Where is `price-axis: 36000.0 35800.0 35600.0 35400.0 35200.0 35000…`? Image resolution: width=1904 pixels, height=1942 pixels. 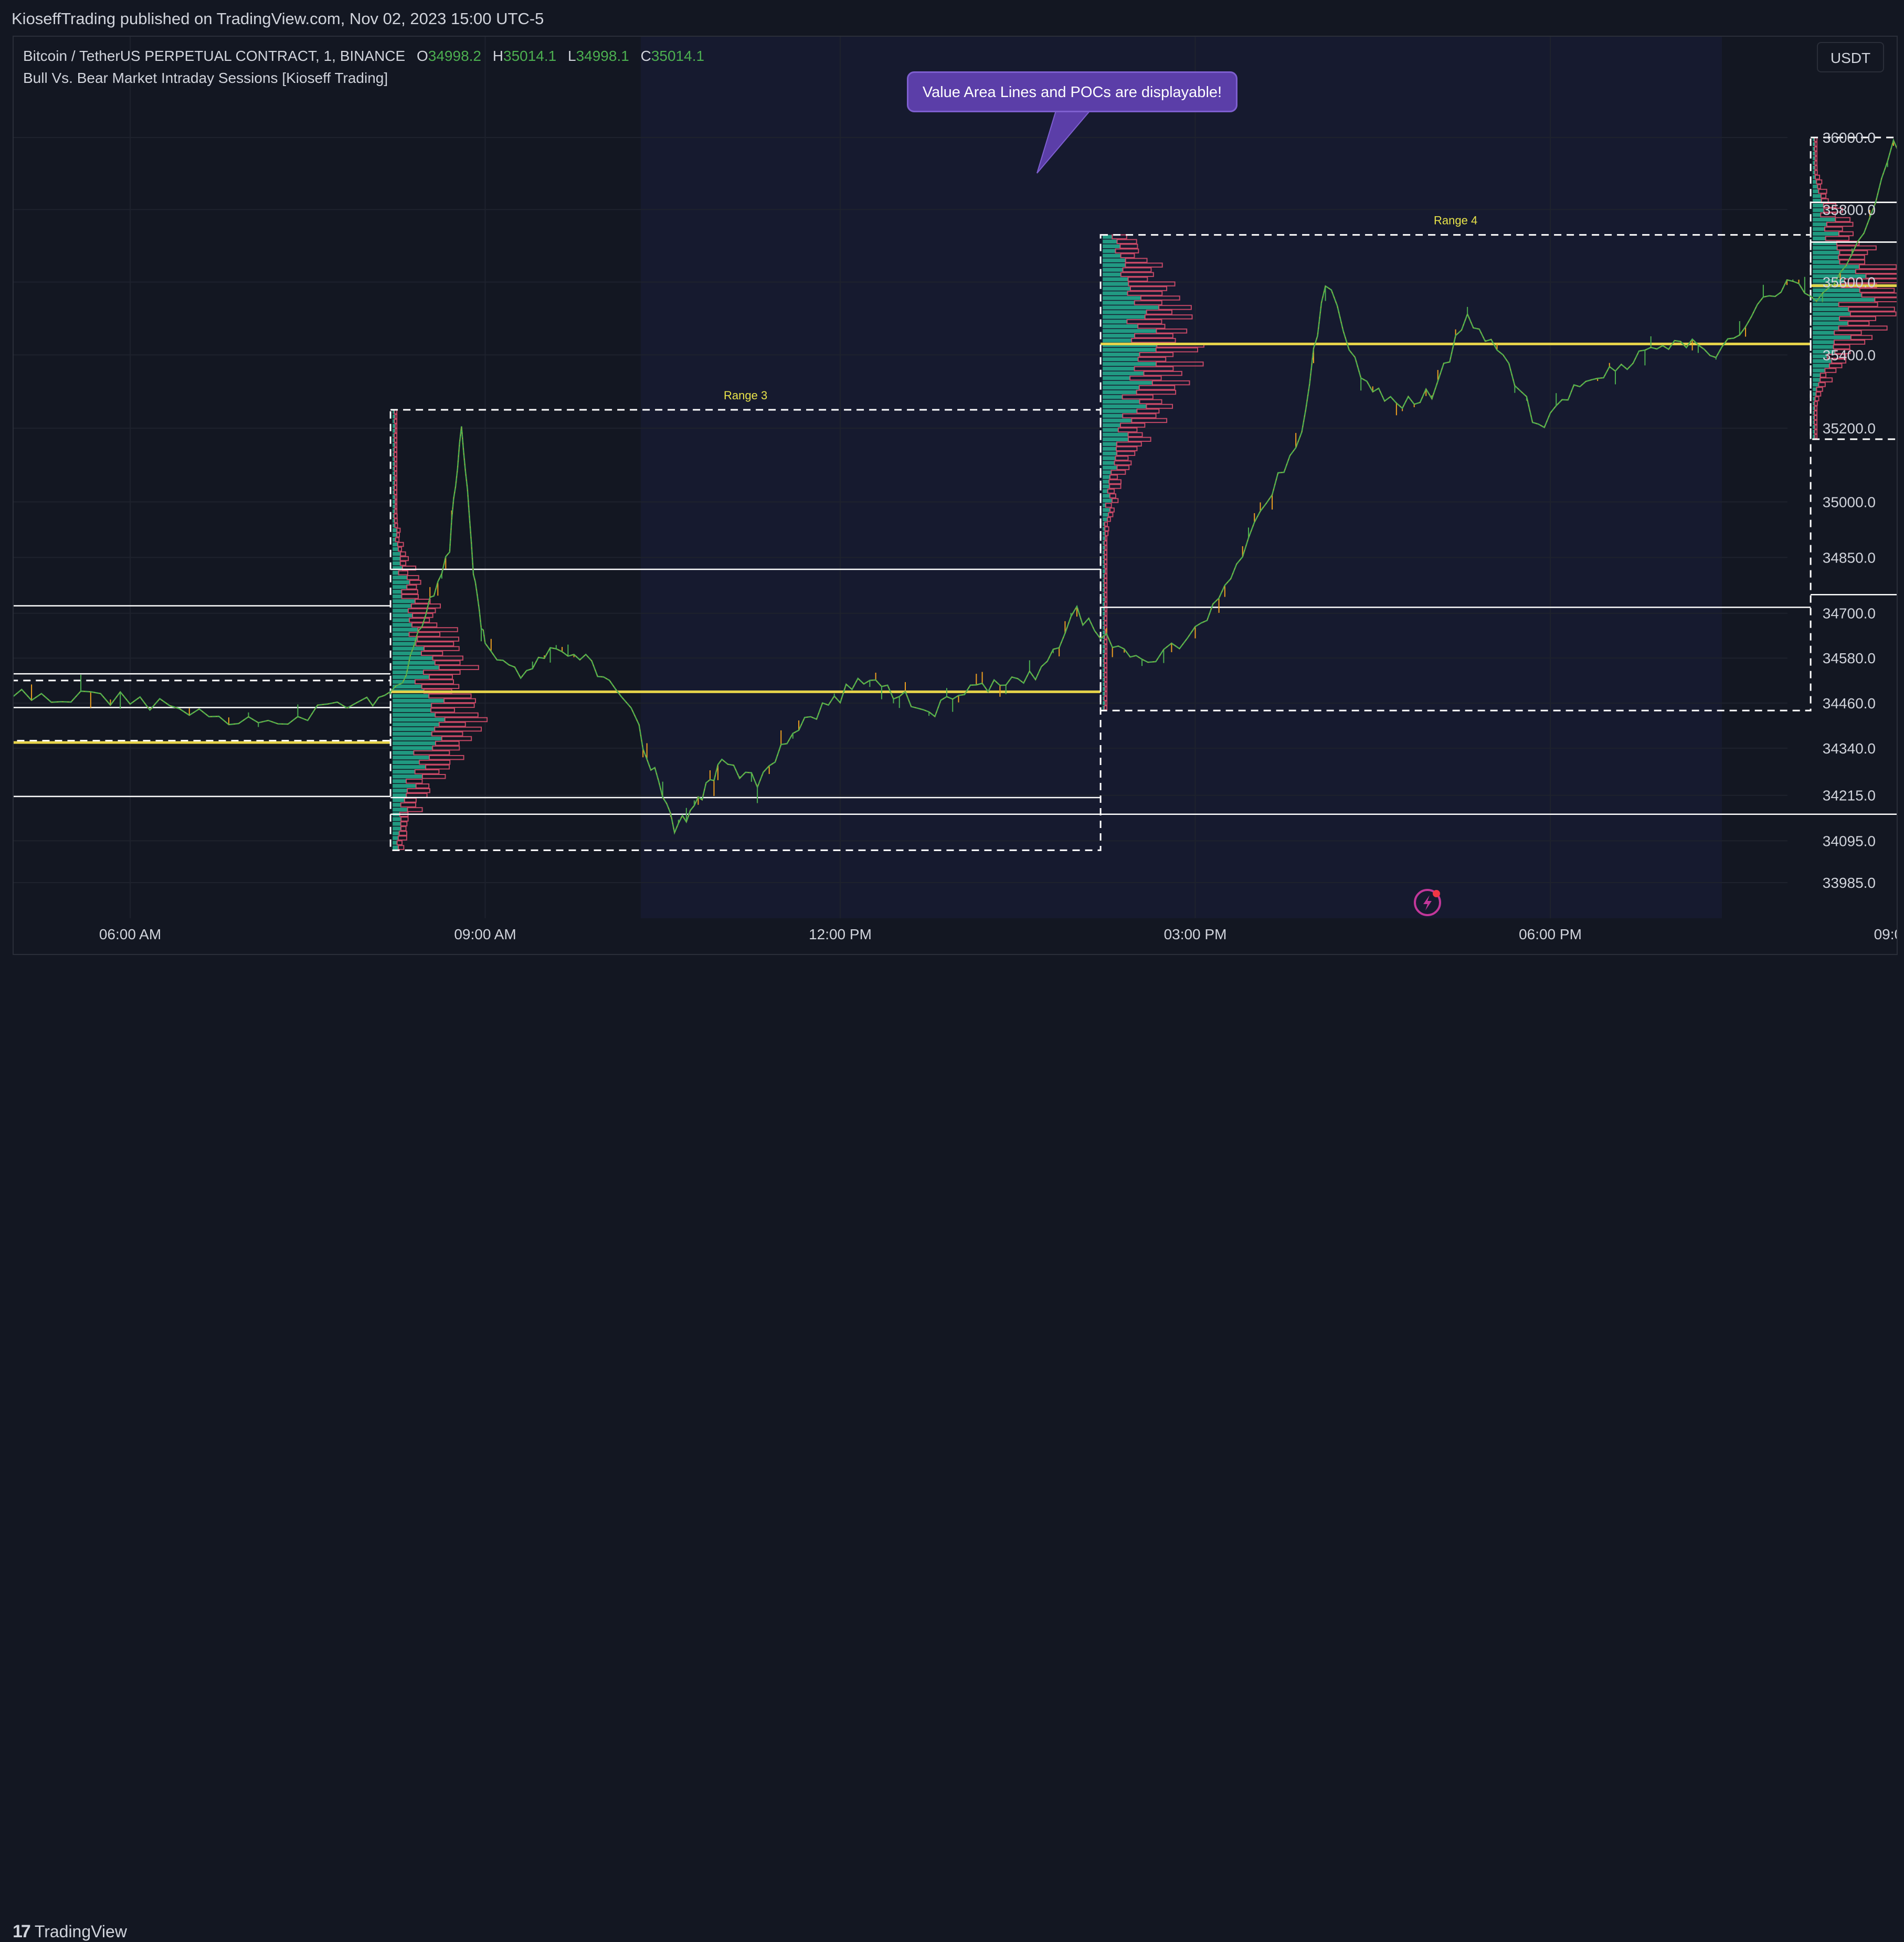 price-axis: 36000.0 35800.0 35600.0 35400.0 35200.0 35000… is located at coordinates (1849, 510).